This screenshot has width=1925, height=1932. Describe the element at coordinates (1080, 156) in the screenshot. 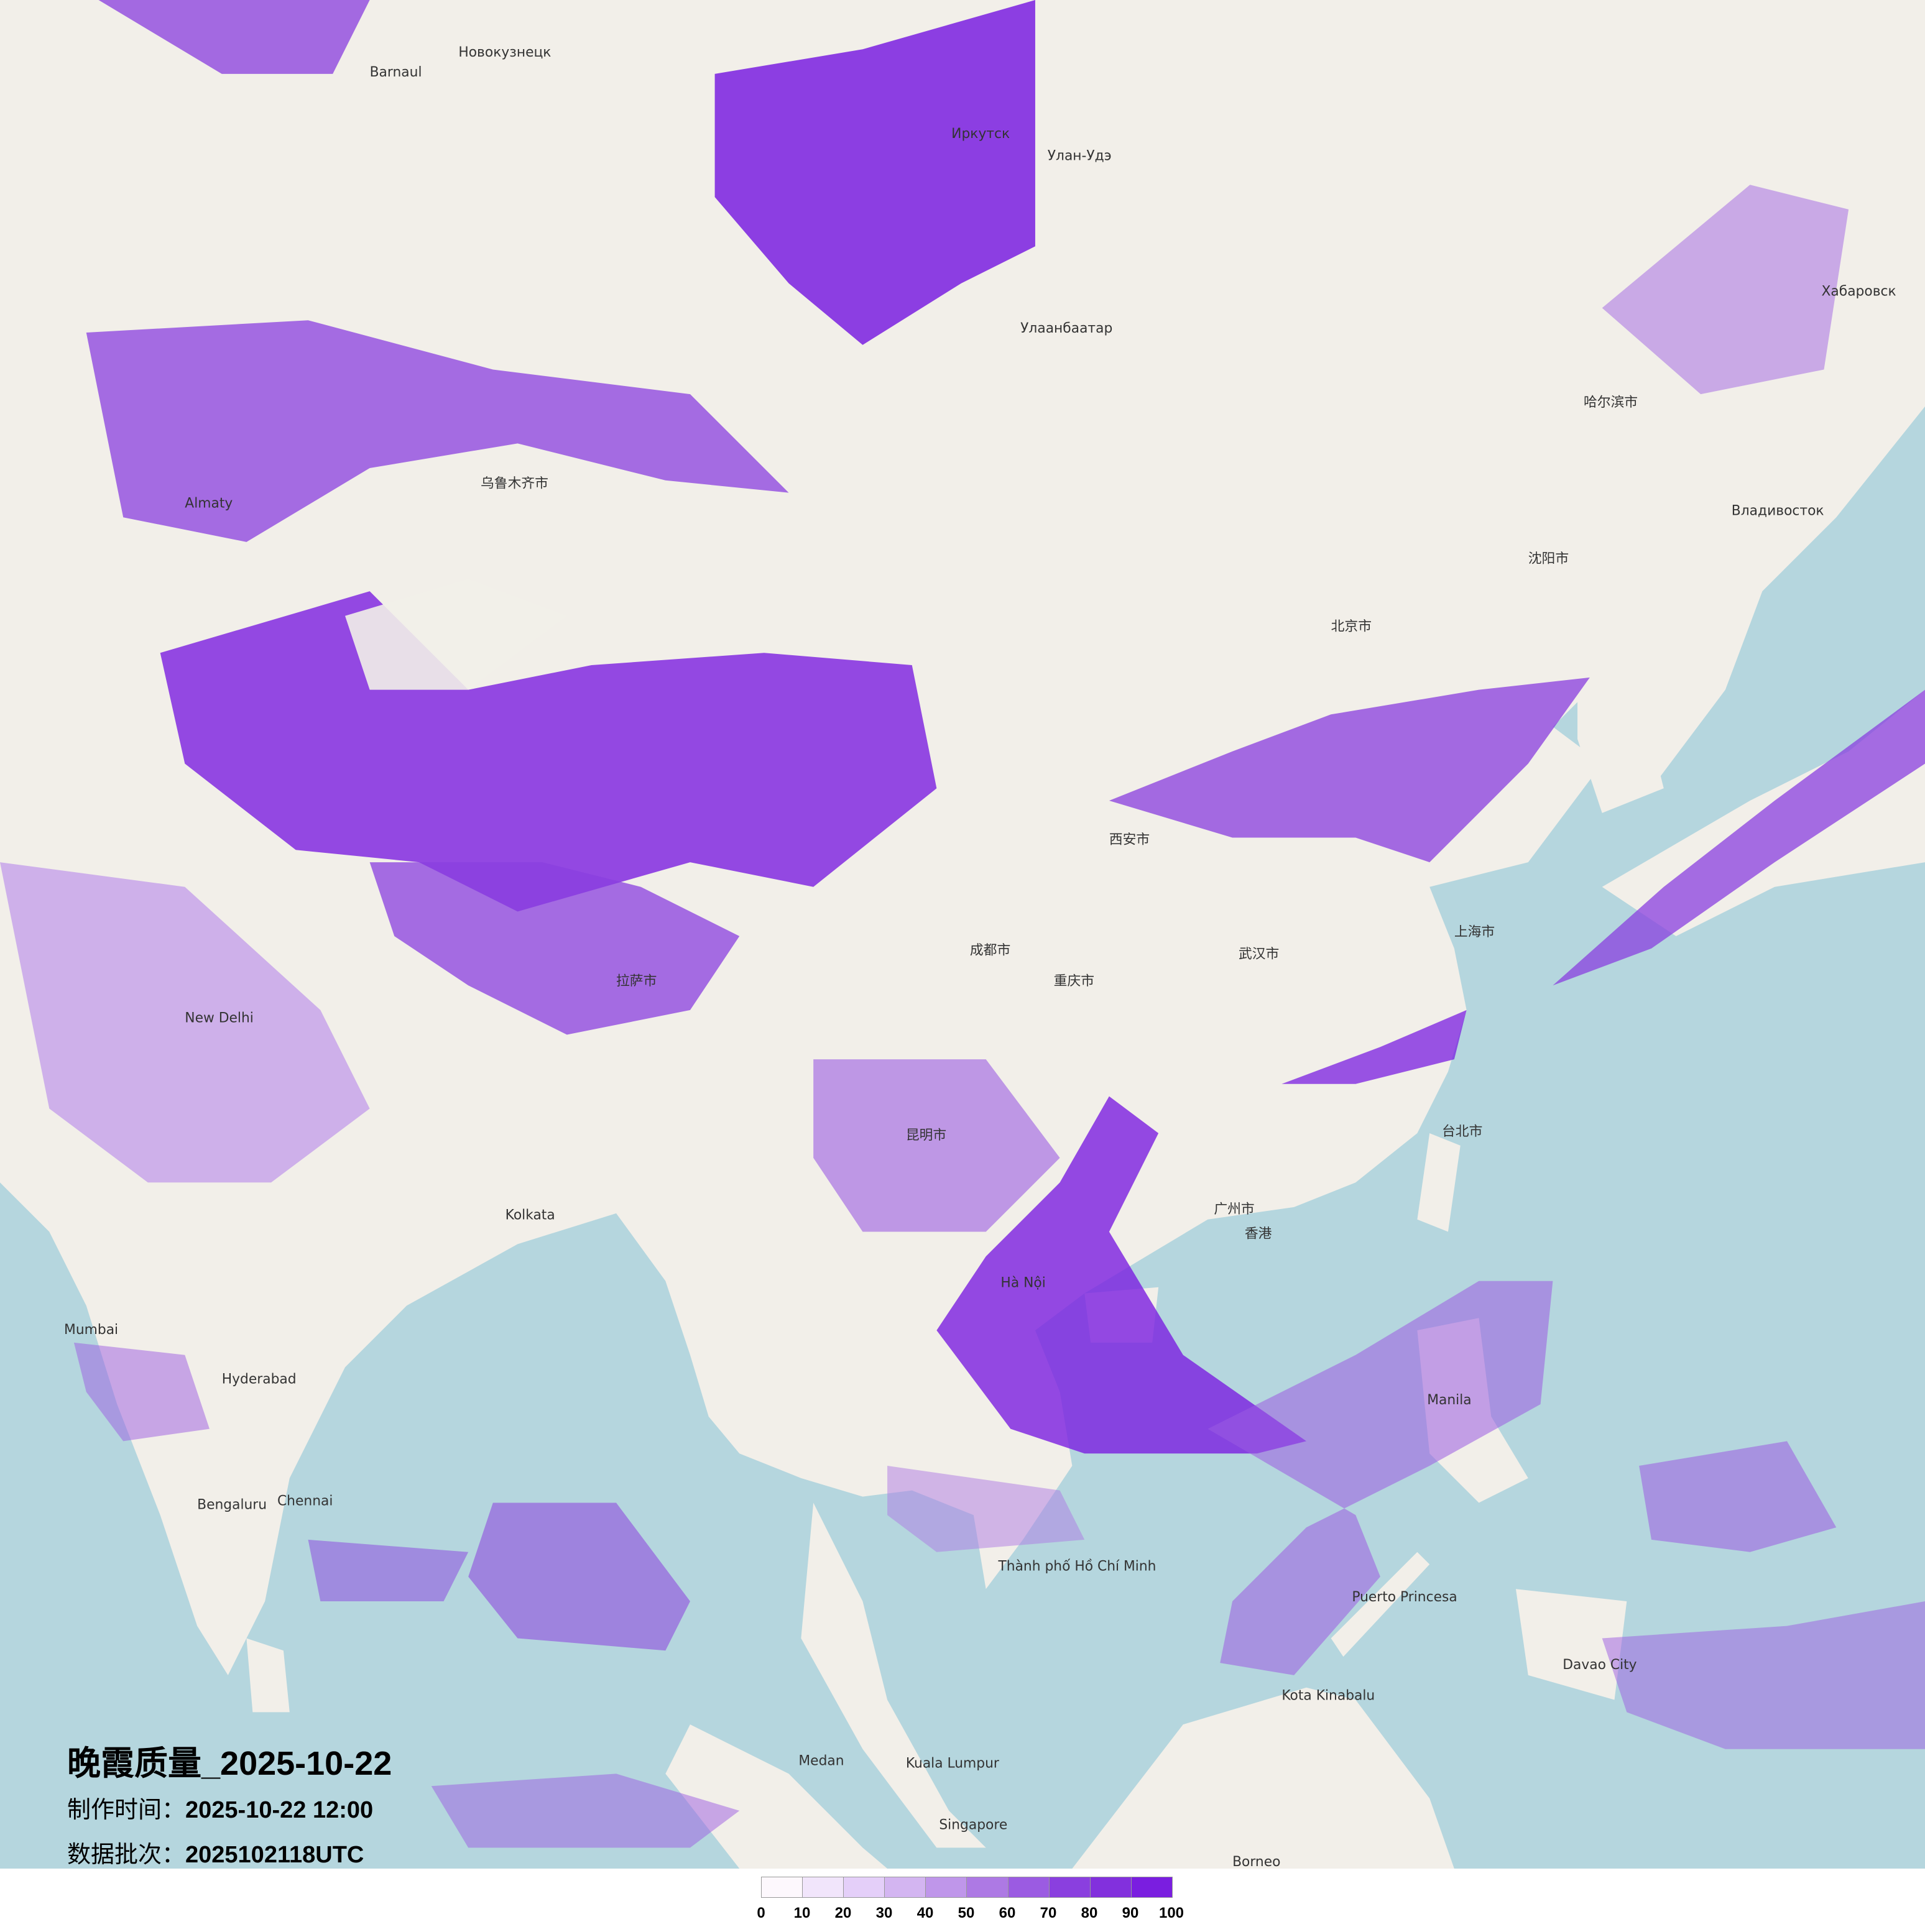

I see `svg-text: Улан-Удэ` at that location.